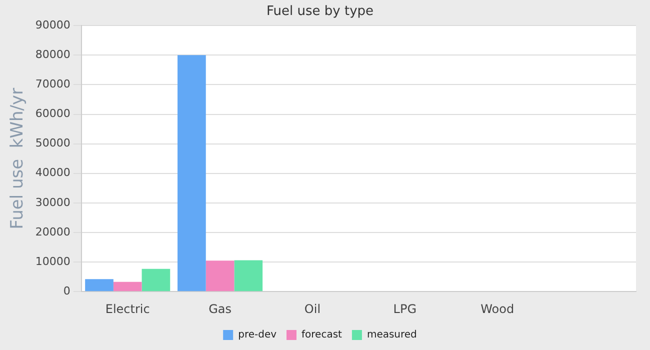  What do you see at coordinates (52, 113) in the screenshot?
I see `y-tick-label: 60000` at bounding box center [52, 113].